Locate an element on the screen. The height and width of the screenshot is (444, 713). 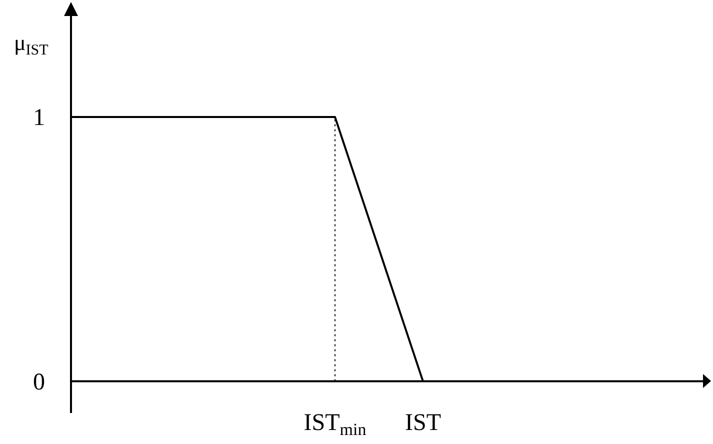
x-tick-label: IST is located at coordinates (423, 423).